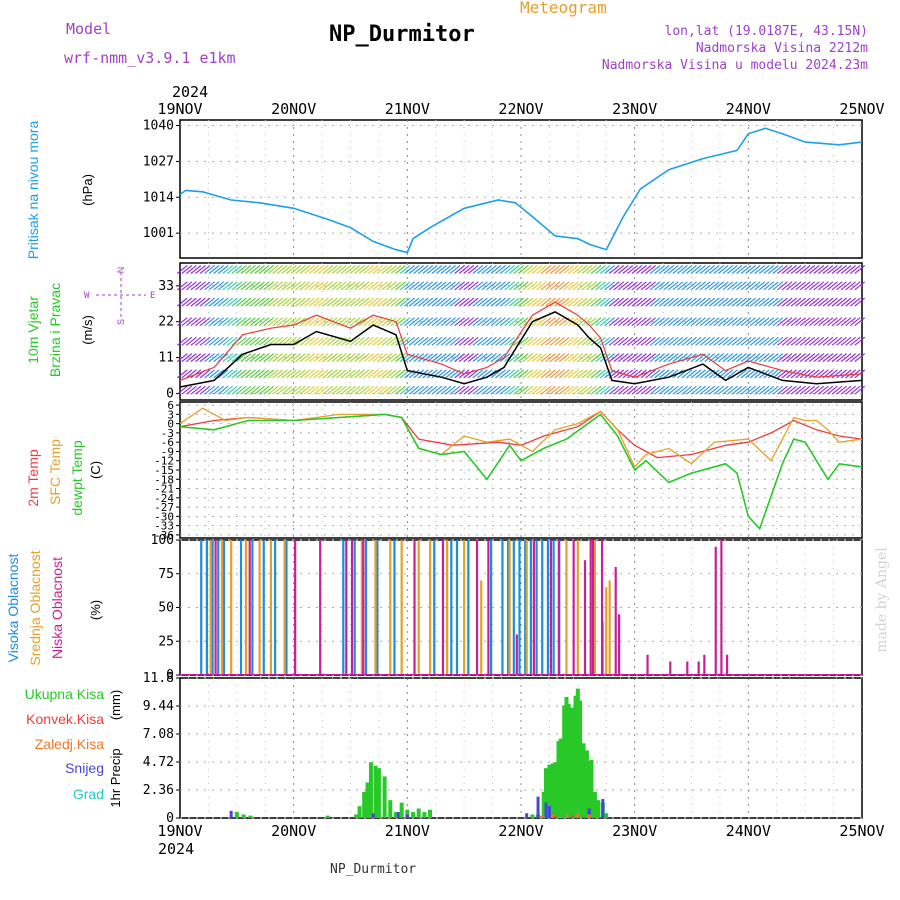  Describe the element at coordinates (520, 109) in the screenshot. I see `top-date-label: 22NOV` at that location.